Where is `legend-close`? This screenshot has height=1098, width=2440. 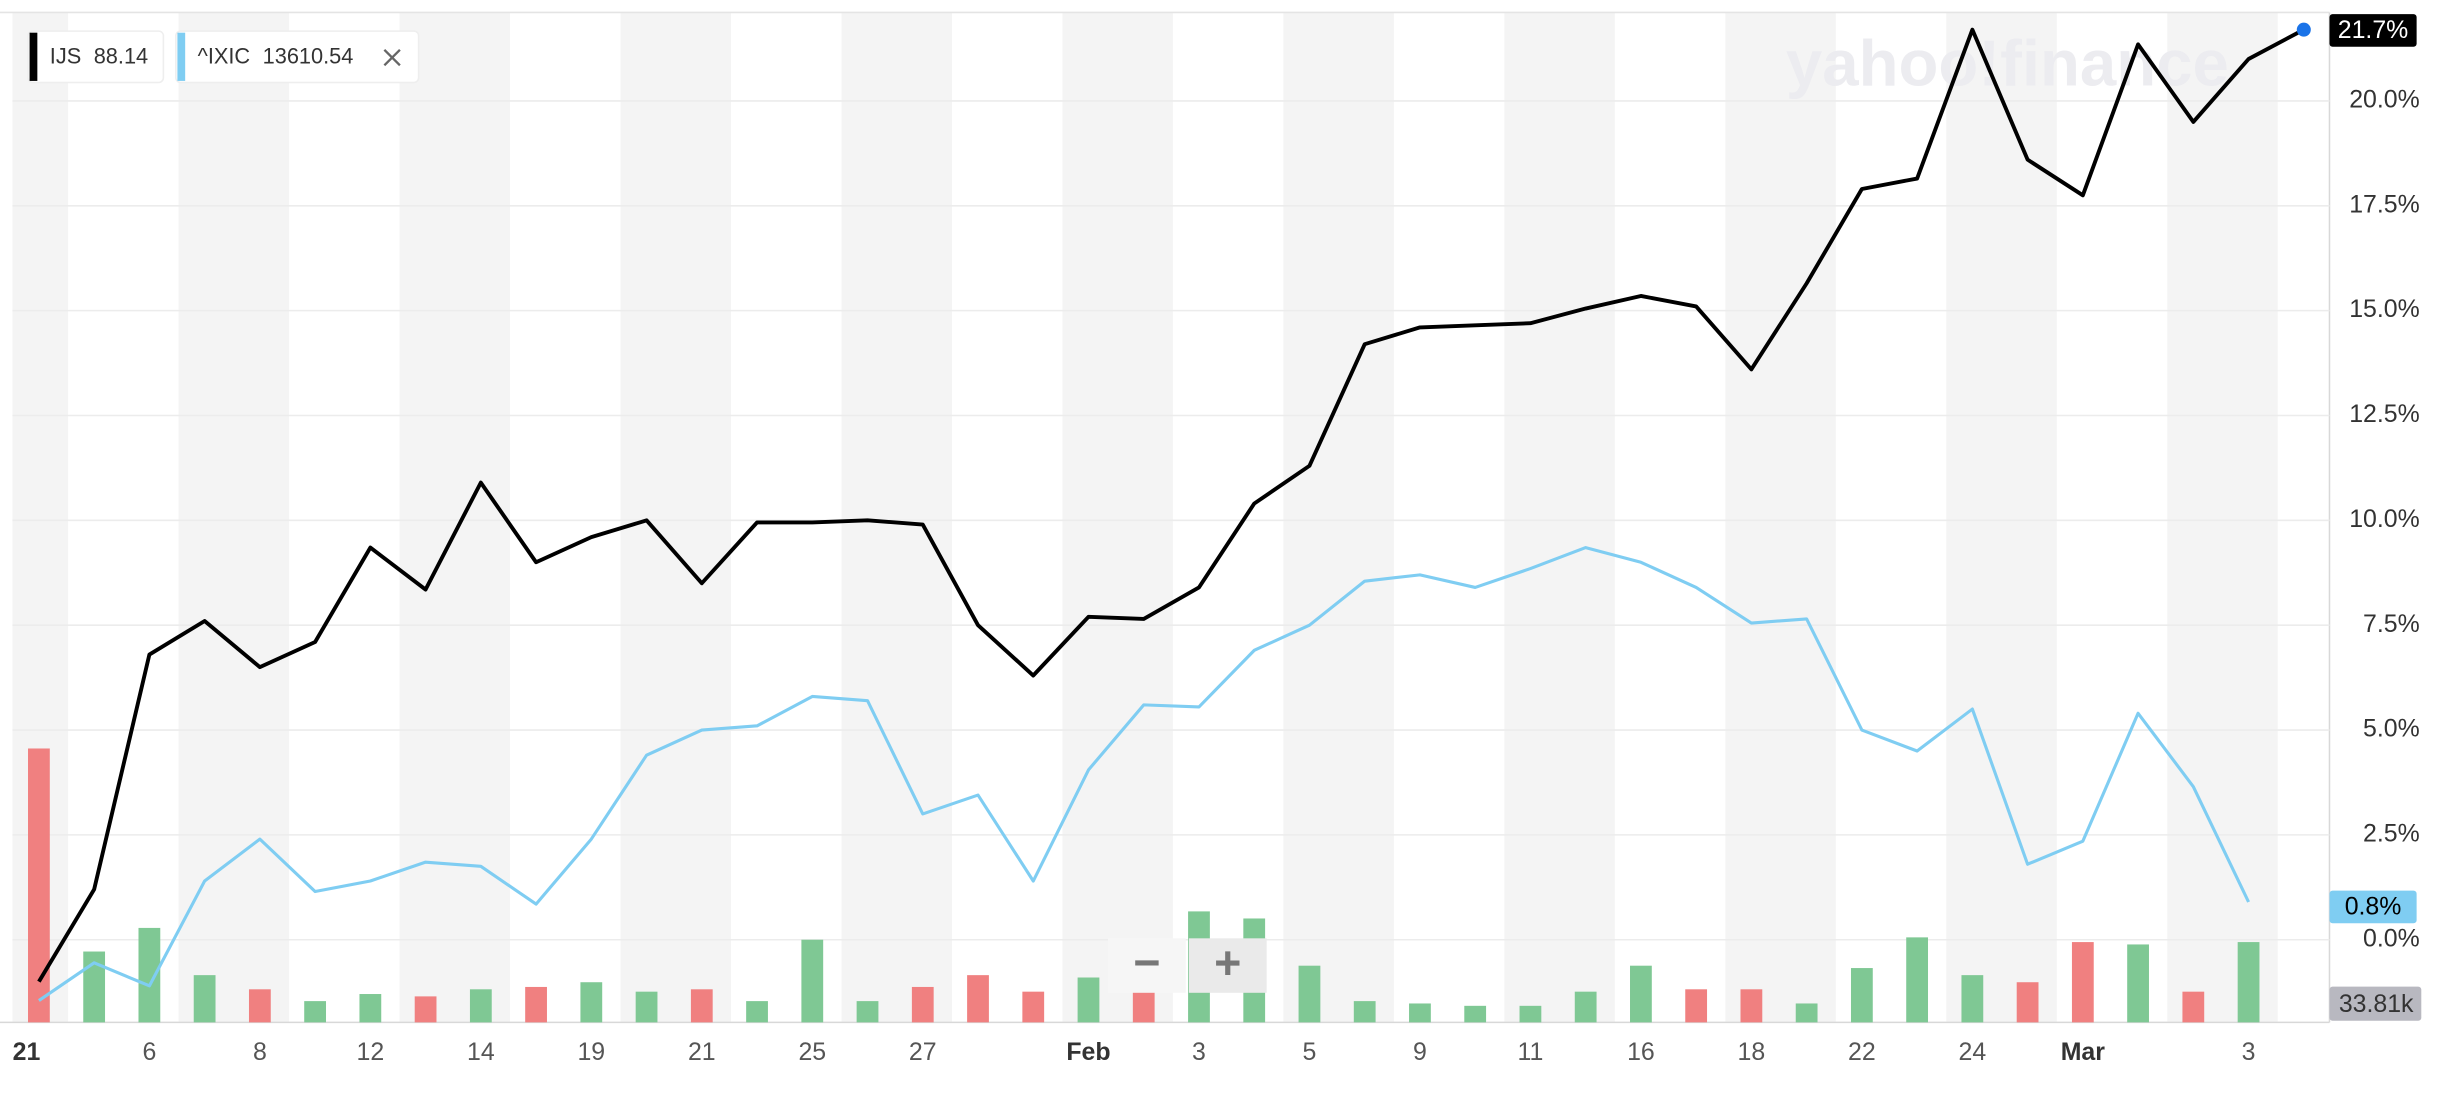
legend-close is located at coordinates (392, 57).